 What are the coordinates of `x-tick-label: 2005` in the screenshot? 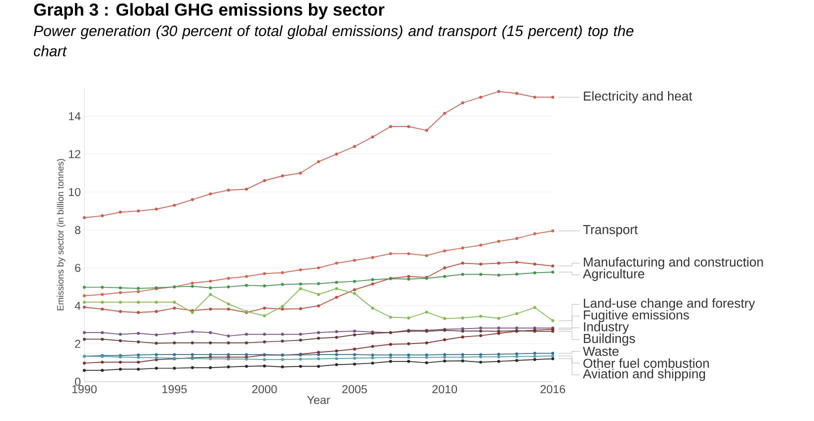 It's located at (354, 389).